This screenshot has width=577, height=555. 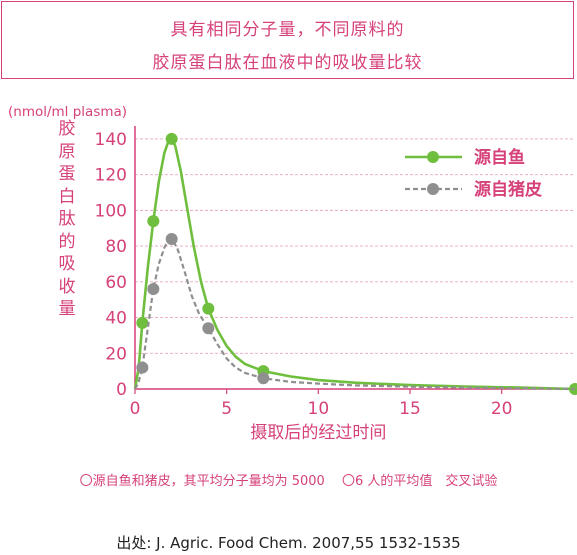 I want to click on x-tick-label: 20, so click(x=502, y=409).